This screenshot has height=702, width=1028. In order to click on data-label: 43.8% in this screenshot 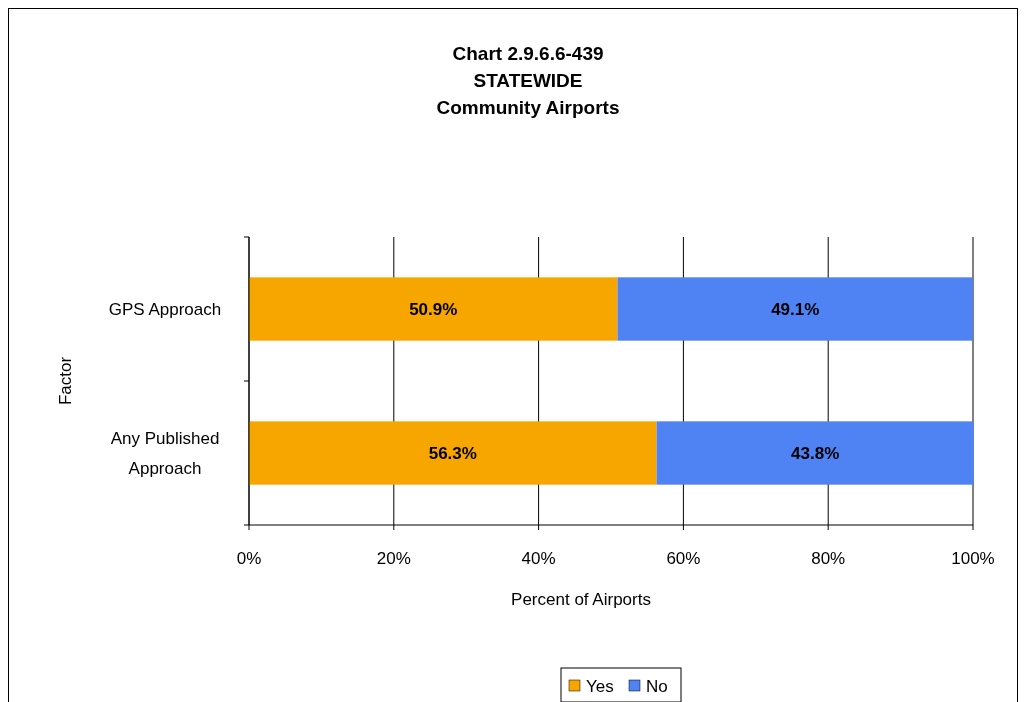, I will do `click(815, 453)`.